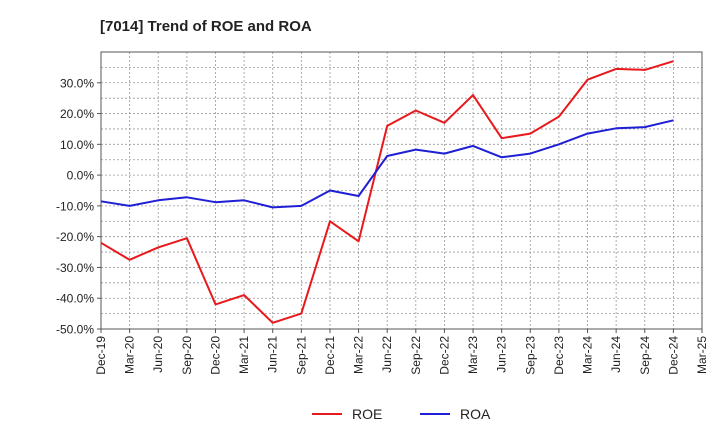 This screenshot has width=720, height=445. What do you see at coordinates (616, 354) in the screenshot?
I see `x-tick-label: Jun-24` at bounding box center [616, 354].